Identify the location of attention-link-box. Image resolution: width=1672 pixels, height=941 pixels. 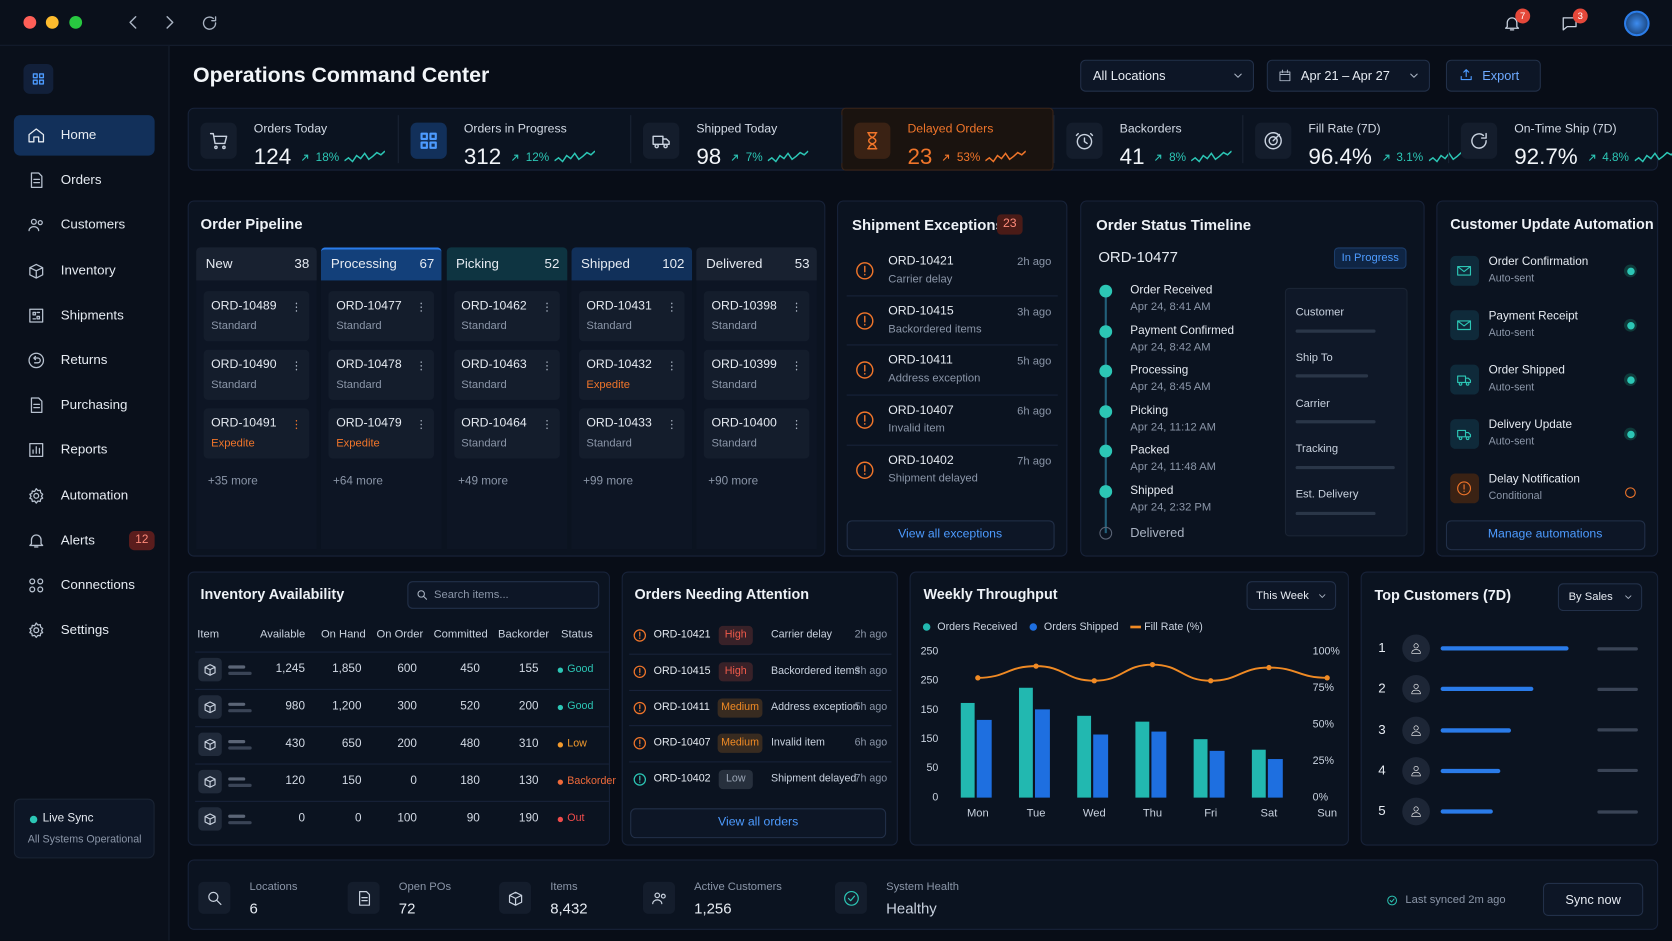
(758, 823).